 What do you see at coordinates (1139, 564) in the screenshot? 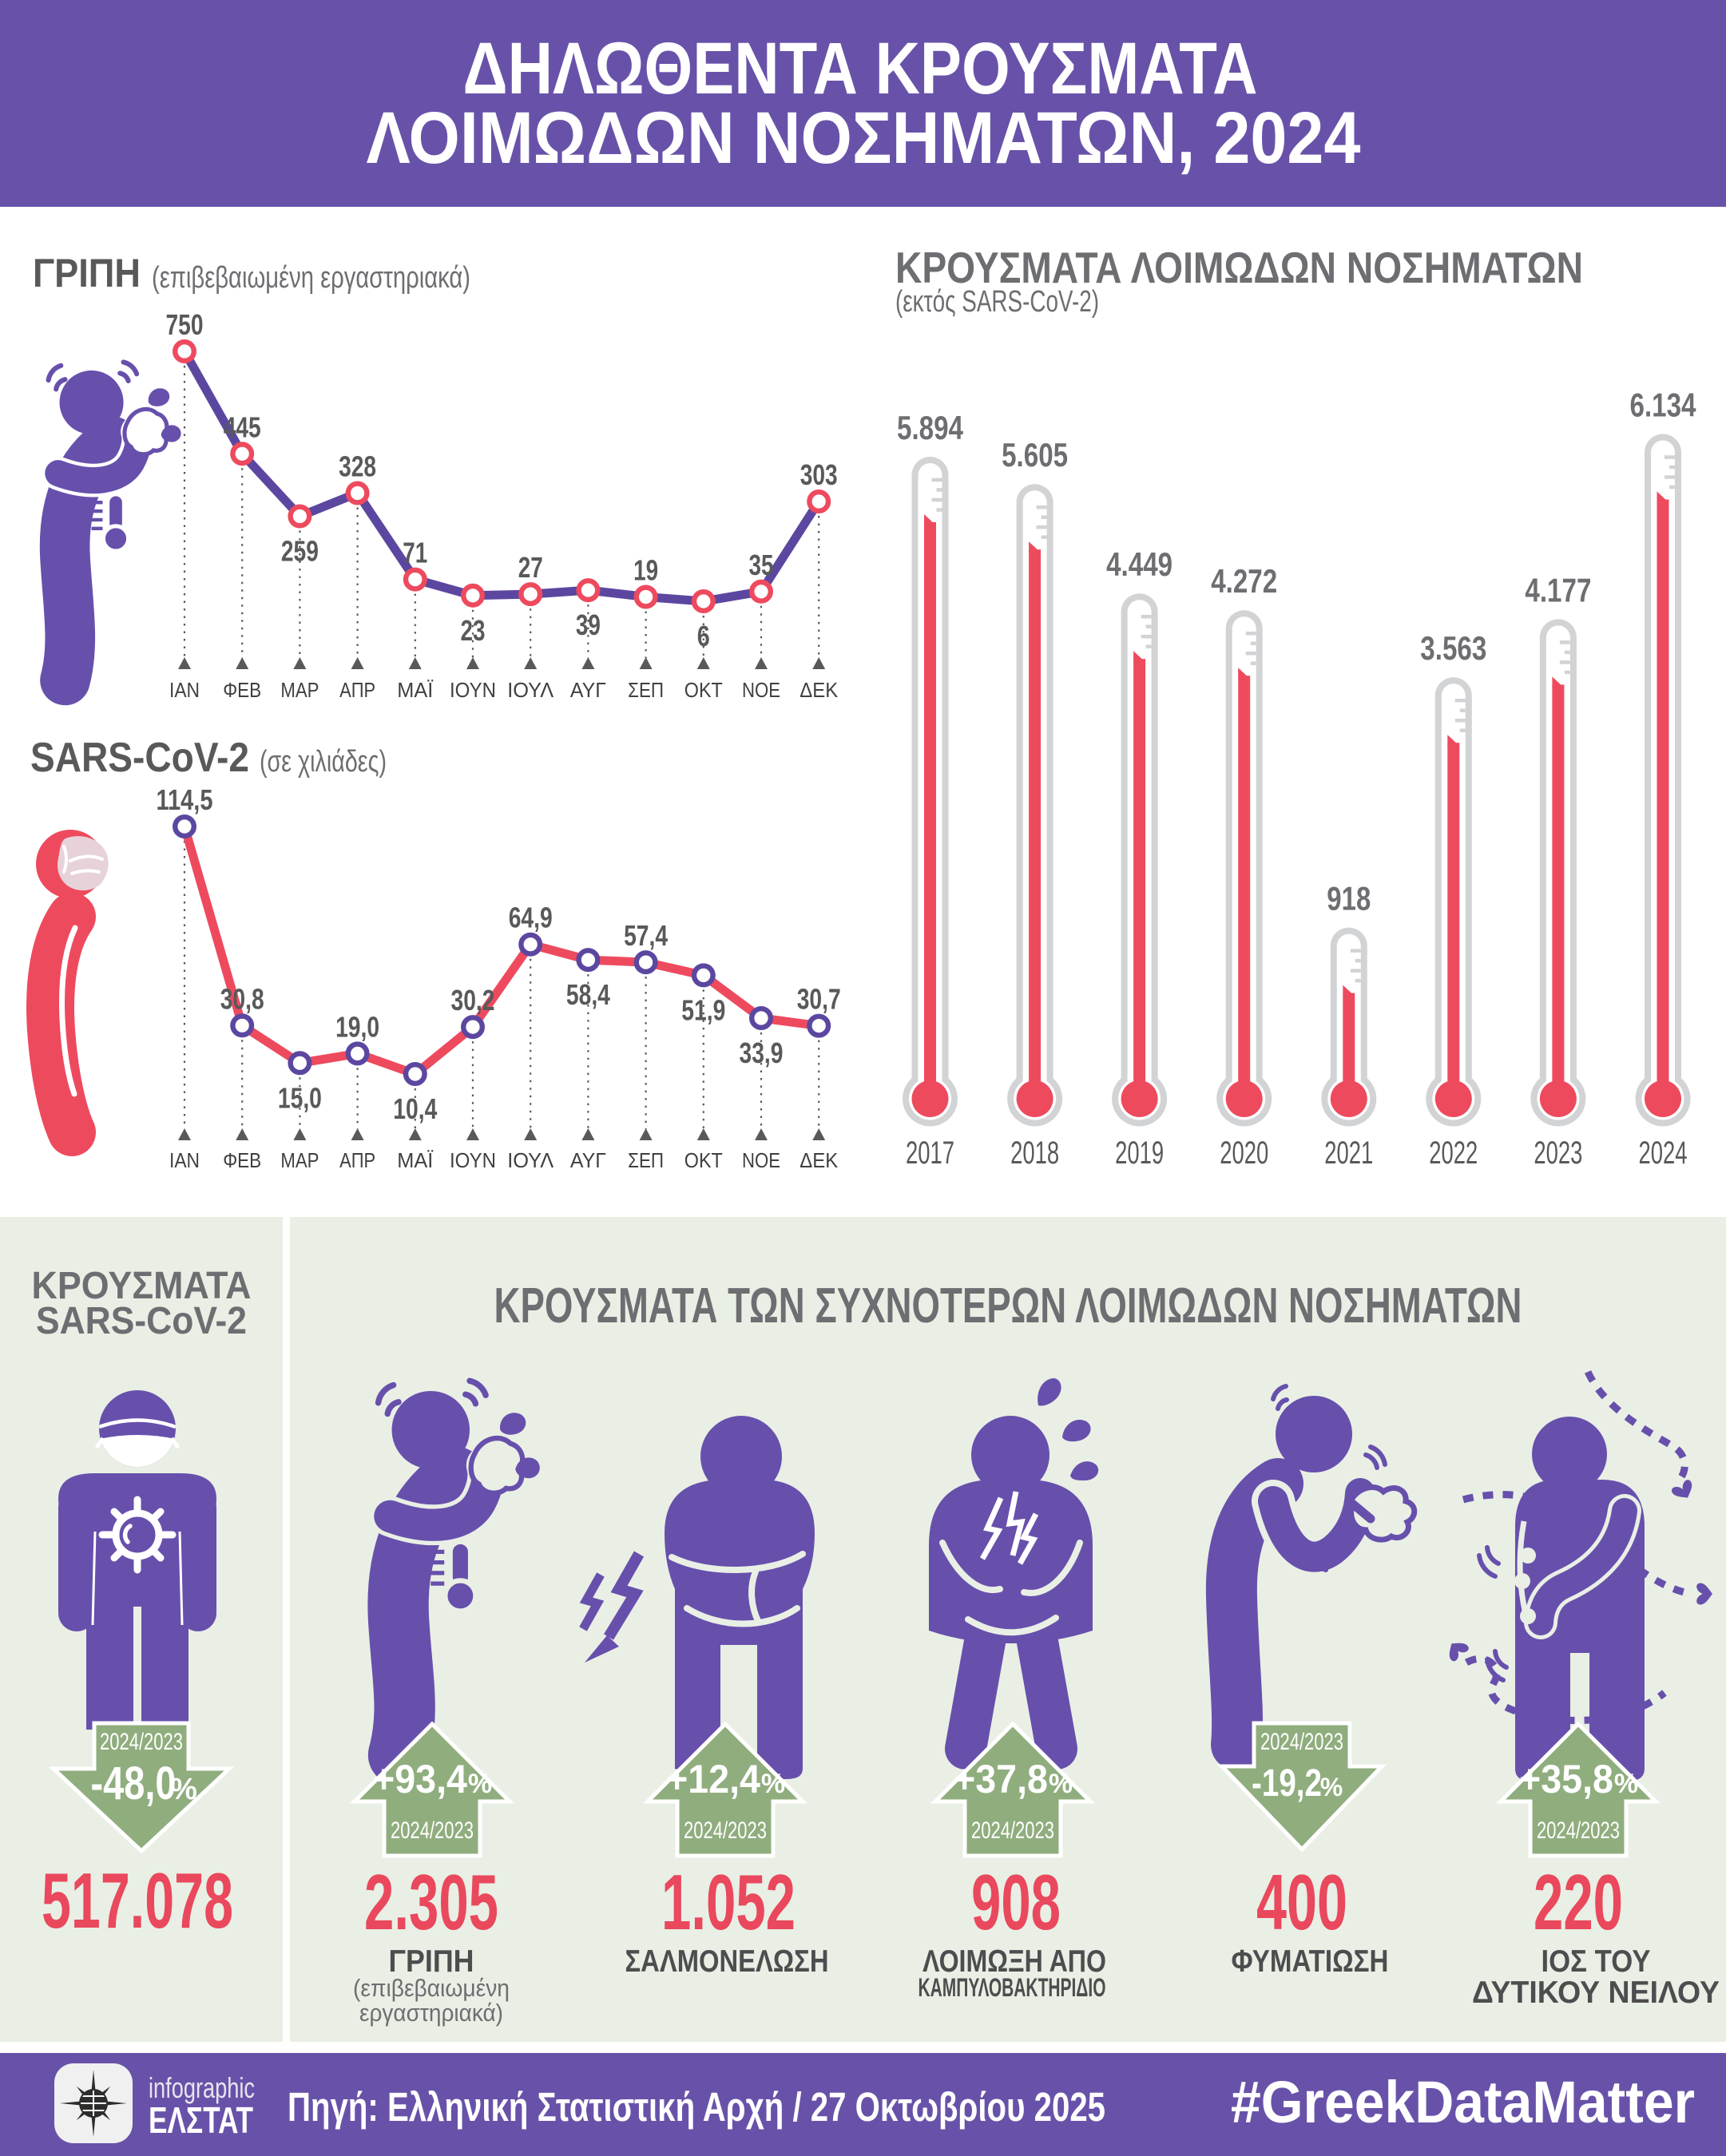
I see `svg-text: 4.449` at bounding box center [1139, 564].